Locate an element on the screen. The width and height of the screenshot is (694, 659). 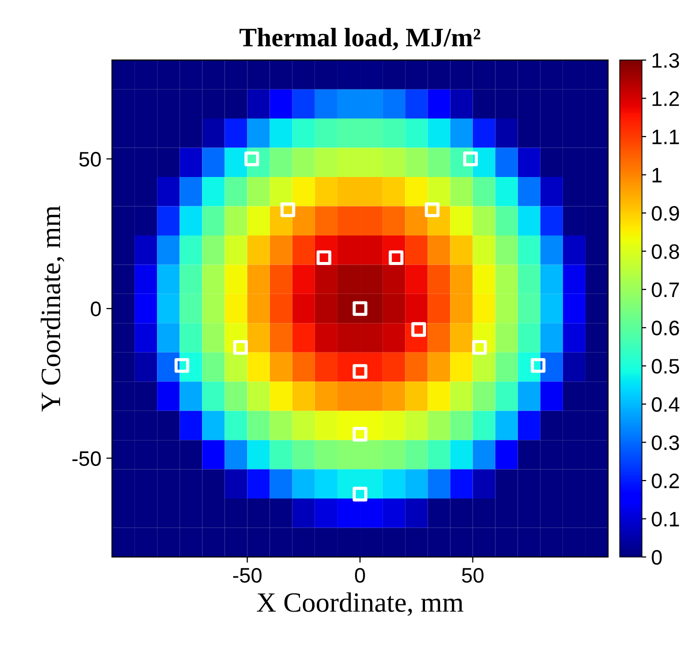
color-bar-label: 0.5 is located at coordinates (666, 366).